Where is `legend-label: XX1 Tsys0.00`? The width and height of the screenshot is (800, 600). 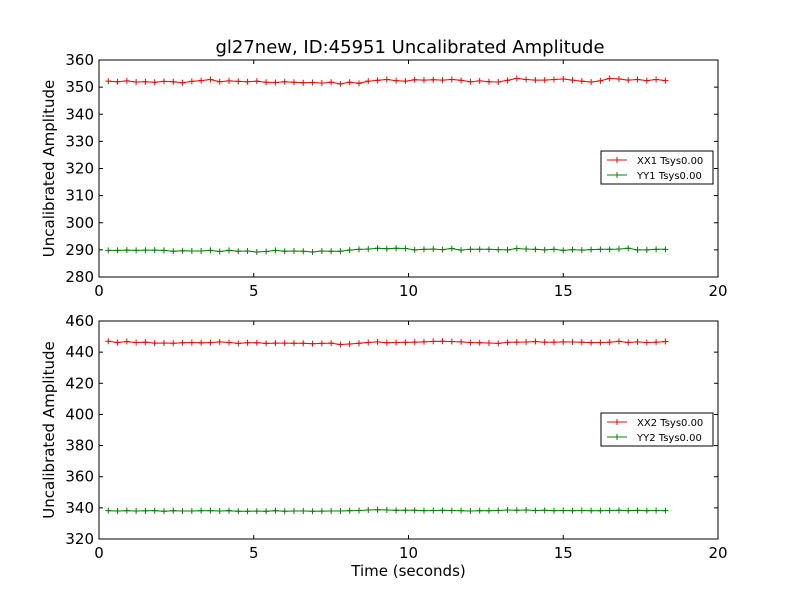
legend-label: XX1 Tsys0.00 is located at coordinates (670, 161).